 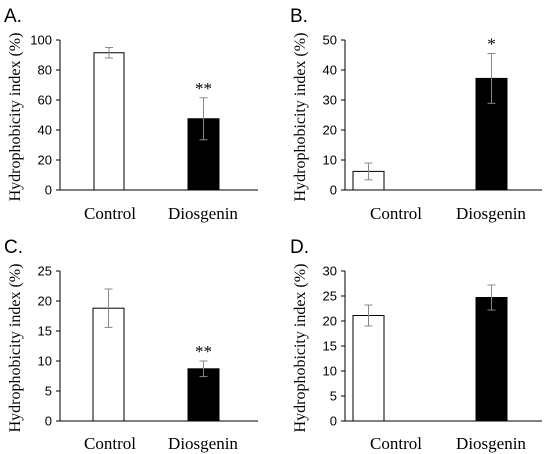 I want to click on y-tick-label: 80, so click(x=45, y=70).